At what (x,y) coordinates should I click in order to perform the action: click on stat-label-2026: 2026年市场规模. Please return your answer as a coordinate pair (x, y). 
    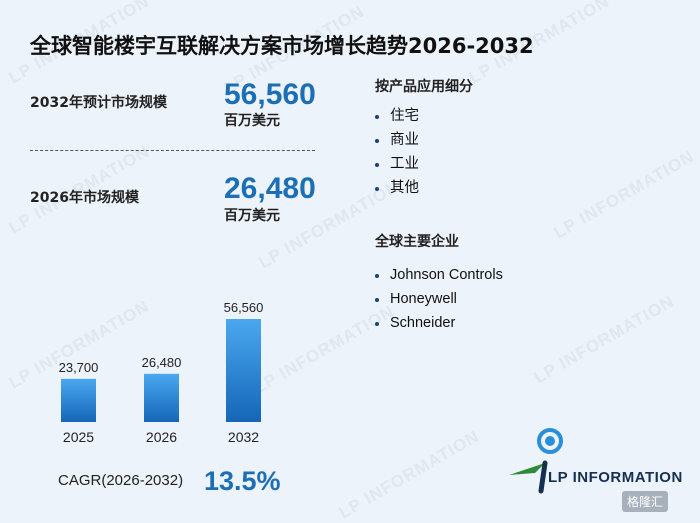
    Looking at the image, I should click on (84, 198).